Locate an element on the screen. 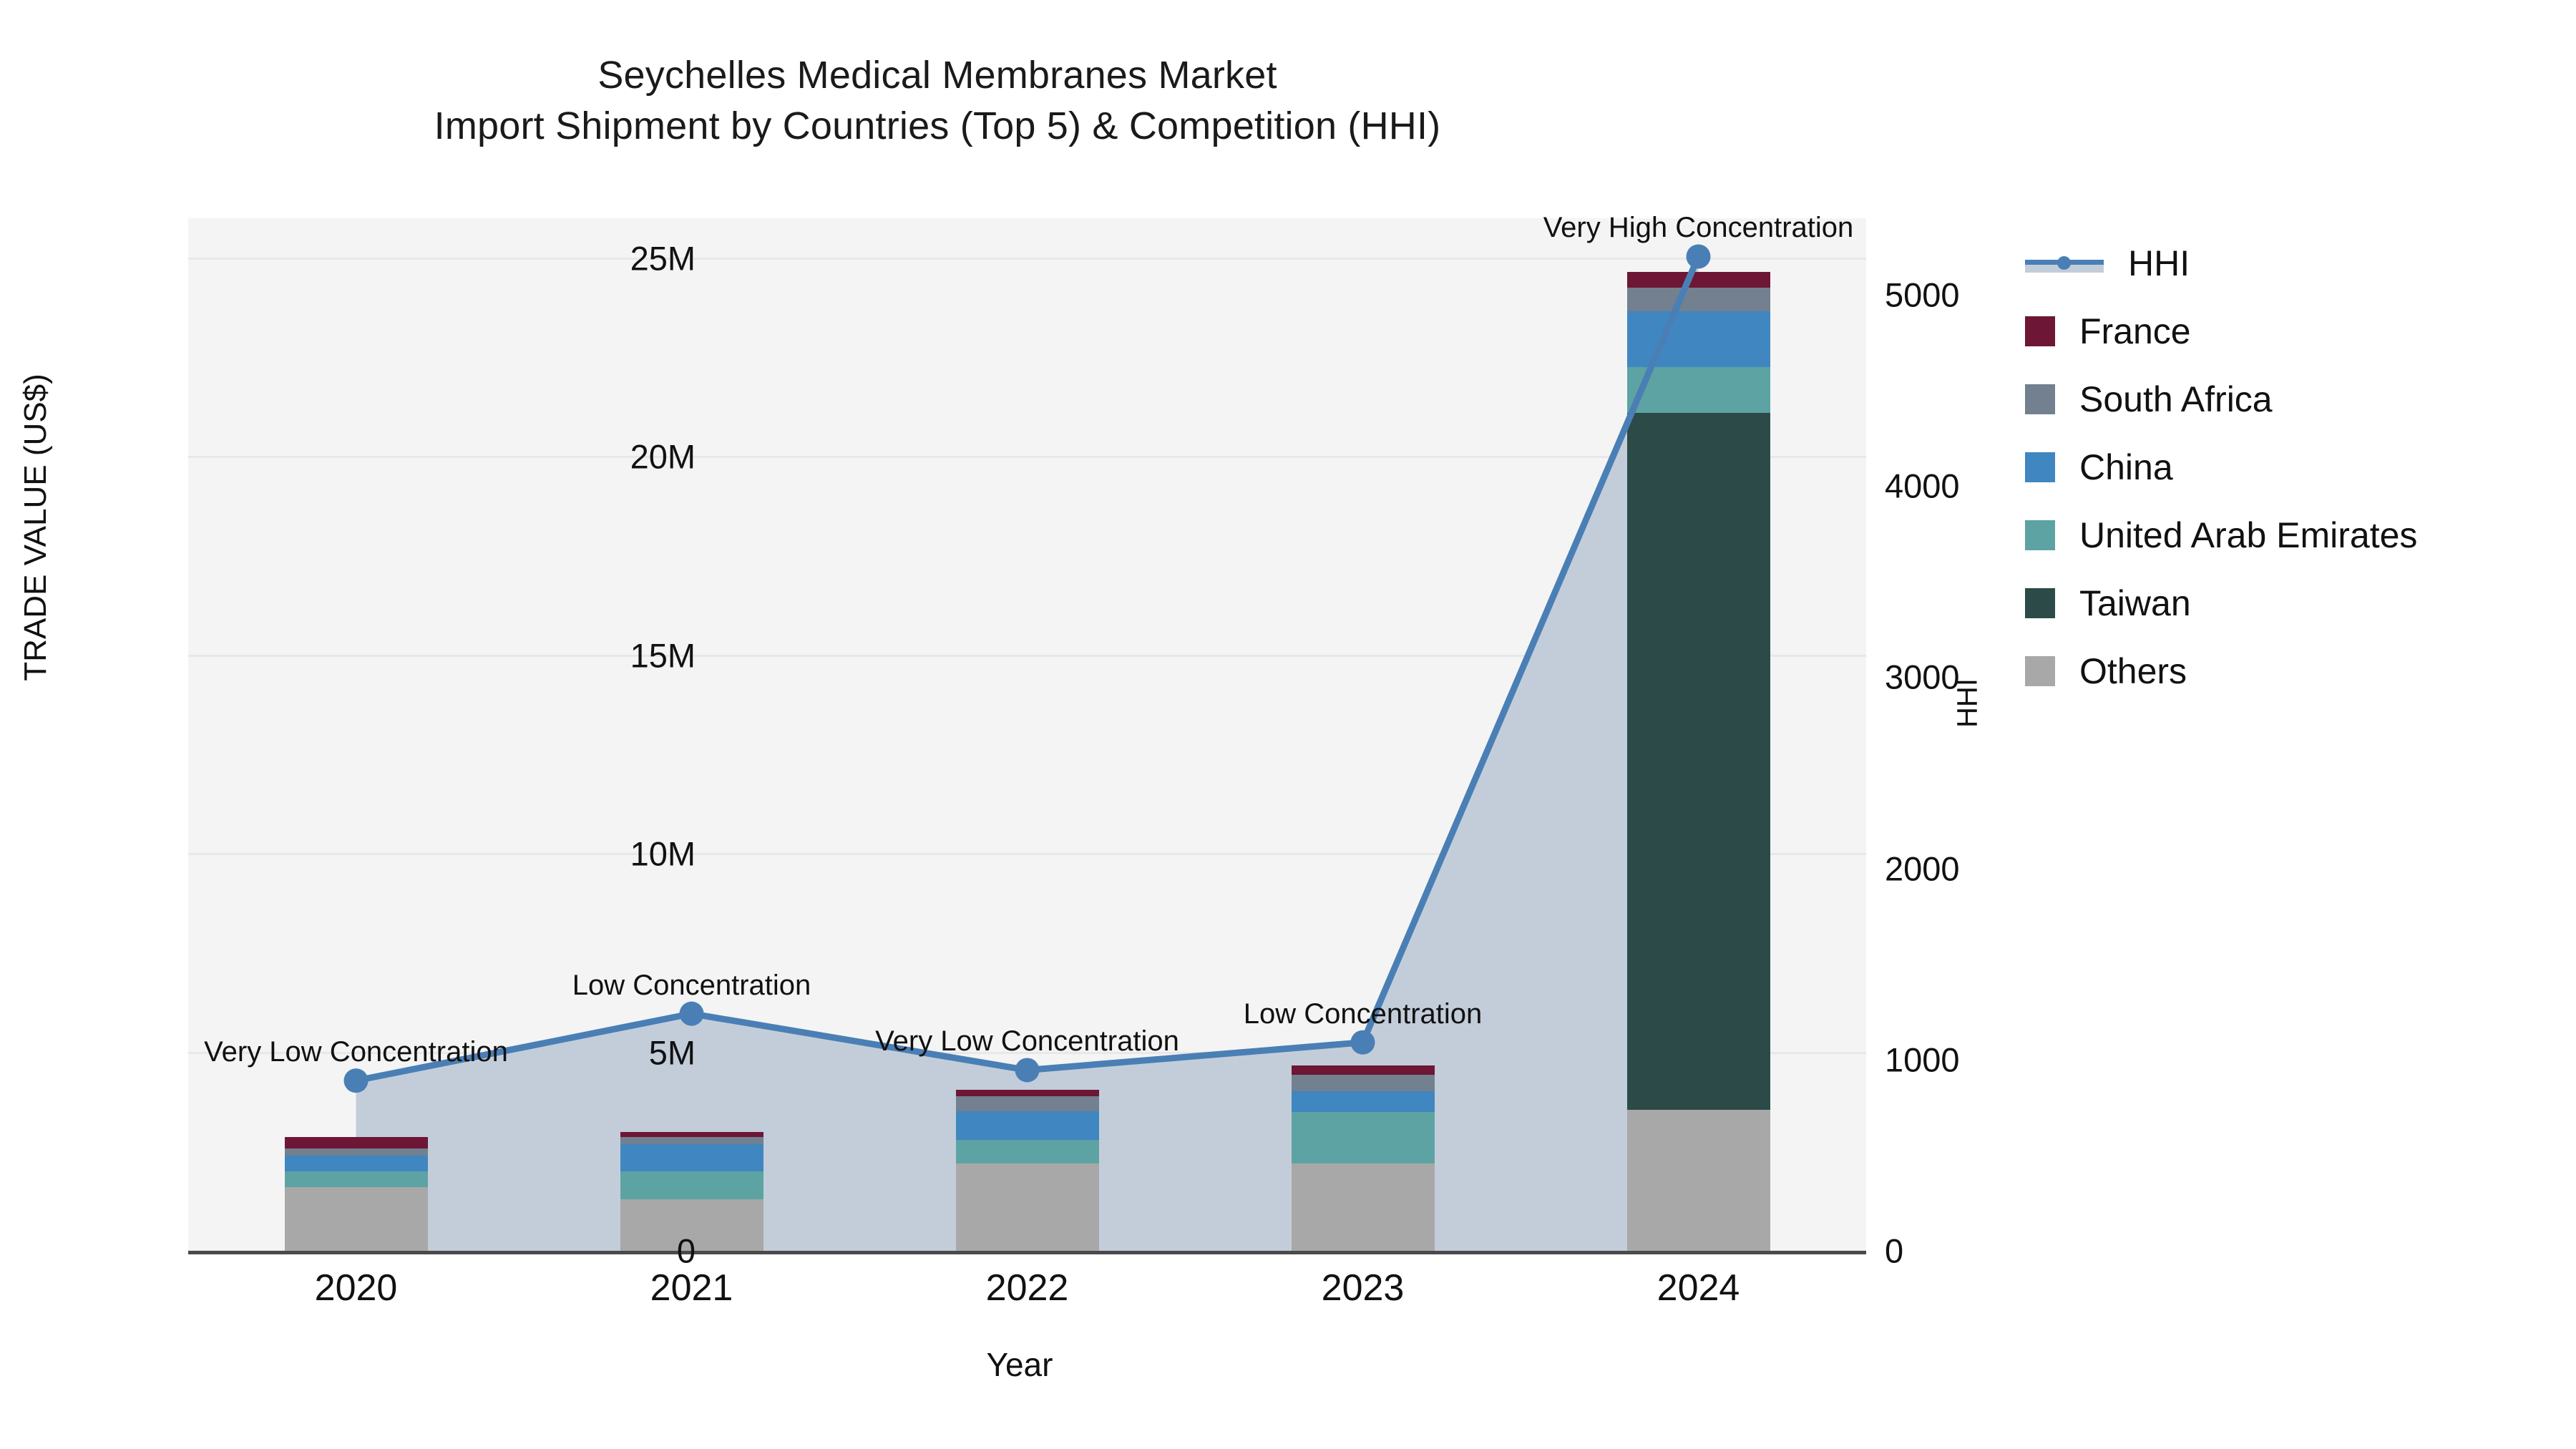  legend-line-marker is located at coordinates (2064, 263).